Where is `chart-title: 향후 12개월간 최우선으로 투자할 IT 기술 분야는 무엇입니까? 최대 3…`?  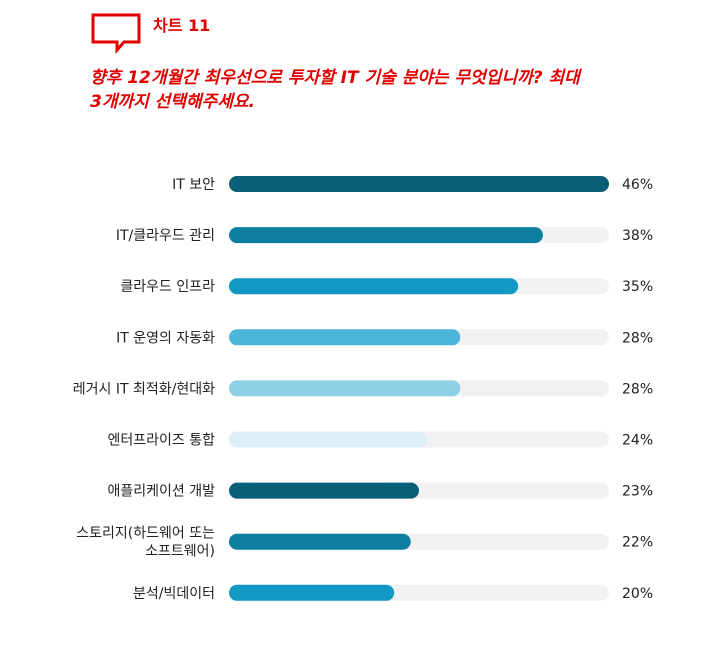 chart-title: 향후 12개월간 최우선으로 투자할 IT 기술 분야는 무엇입니까? 최대 3… is located at coordinates (370, 90).